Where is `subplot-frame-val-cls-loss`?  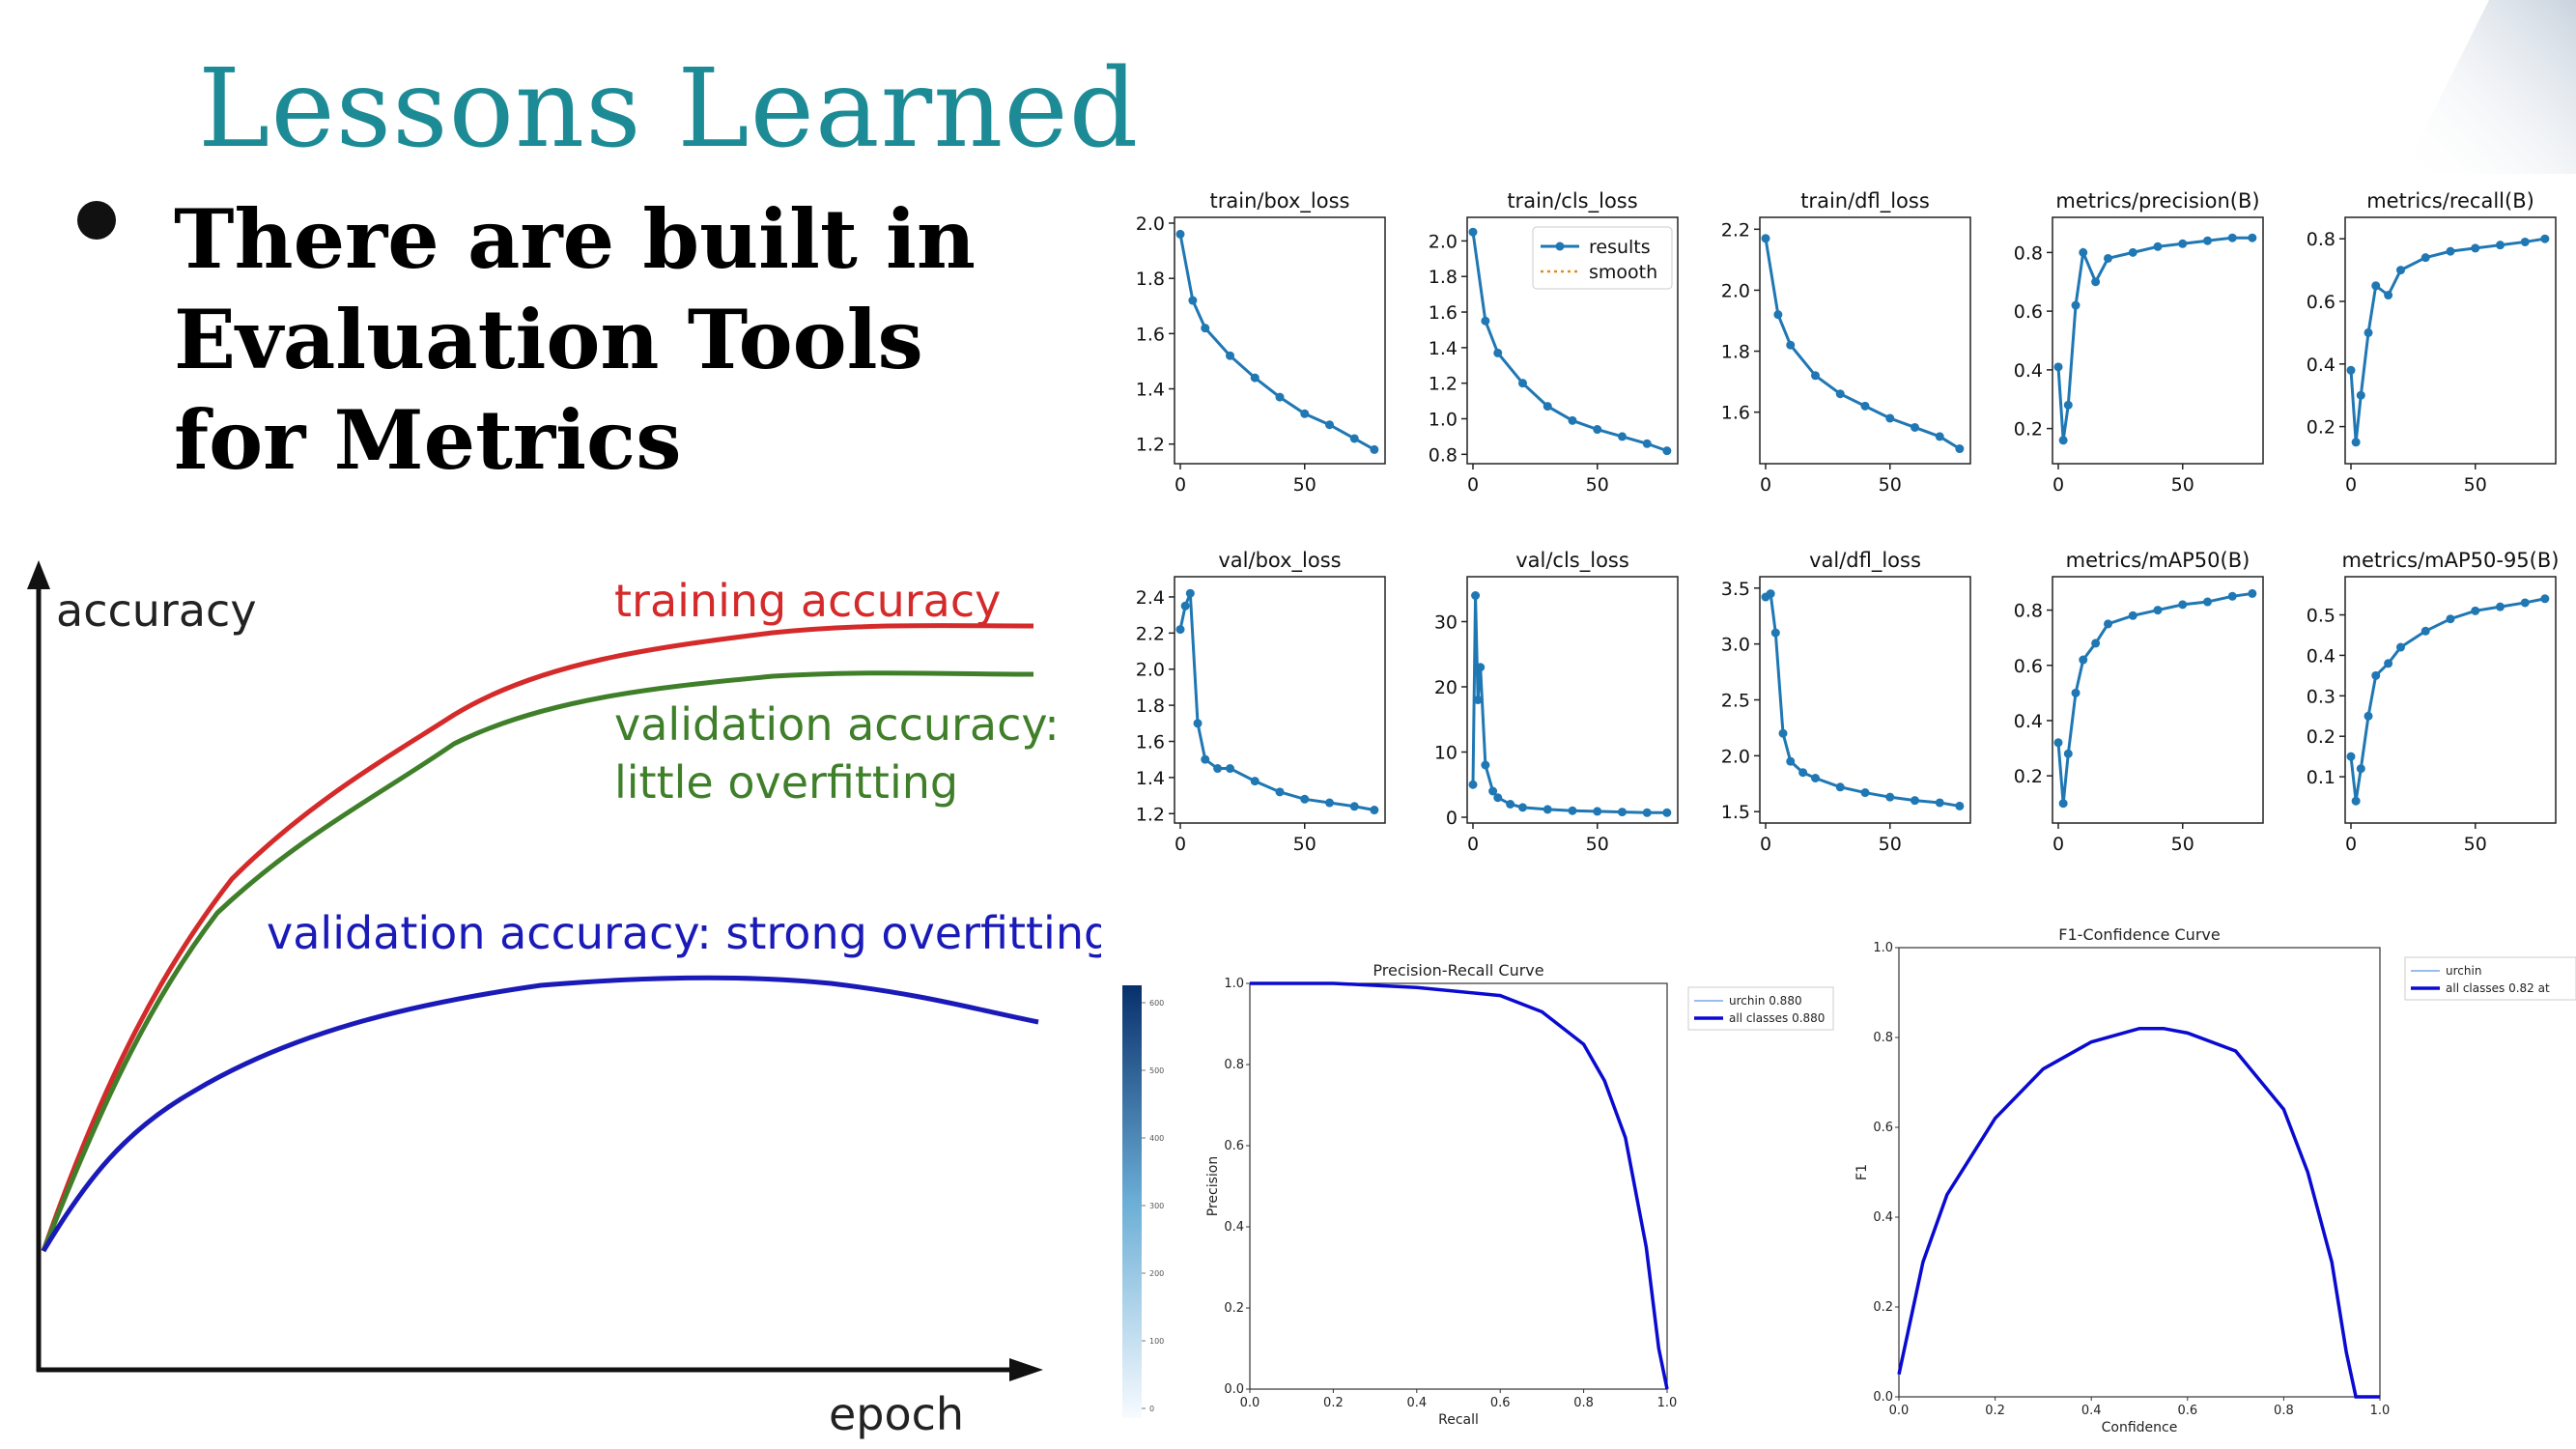
subplot-frame-val-cls-loss is located at coordinates (1572, 700).